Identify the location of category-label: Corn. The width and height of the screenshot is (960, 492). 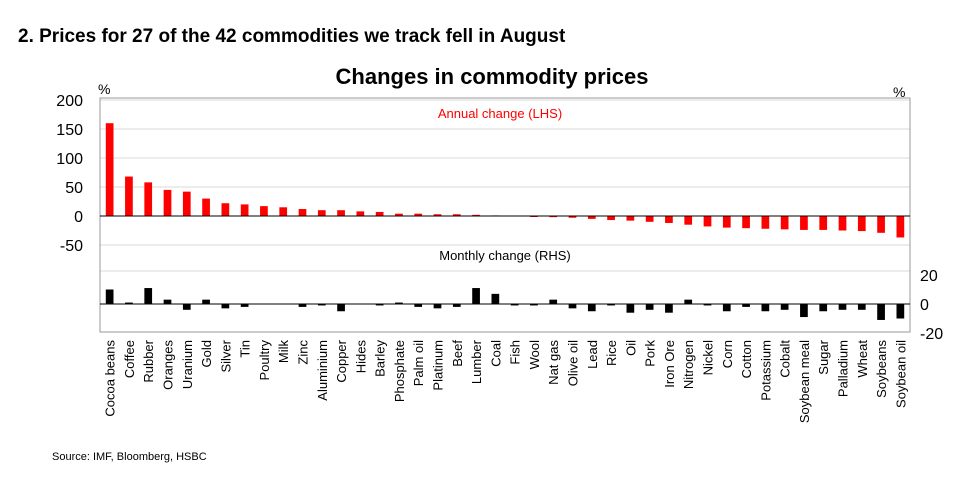
(727, 354).